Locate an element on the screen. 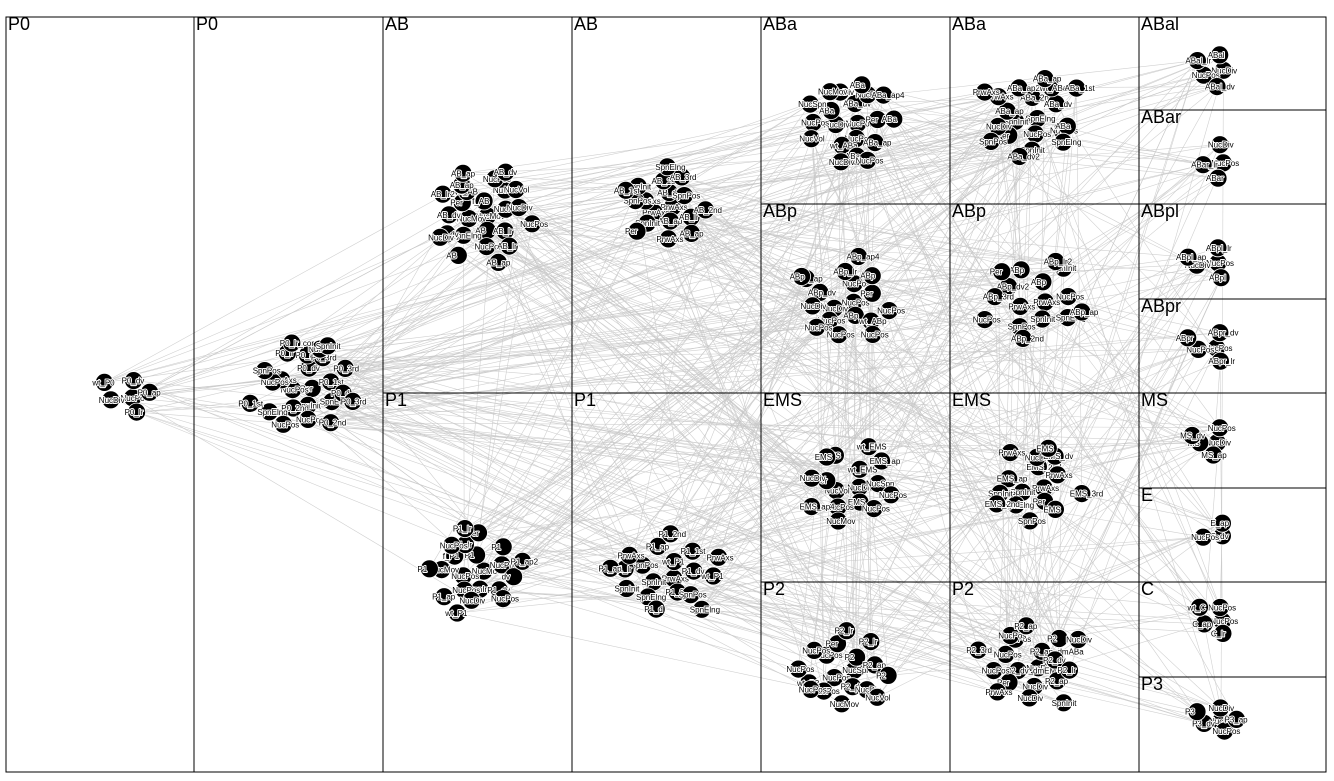 This screenshot has height=781, width=1334. node-label: ABpl_lr is located at coordinates (1219, 248).